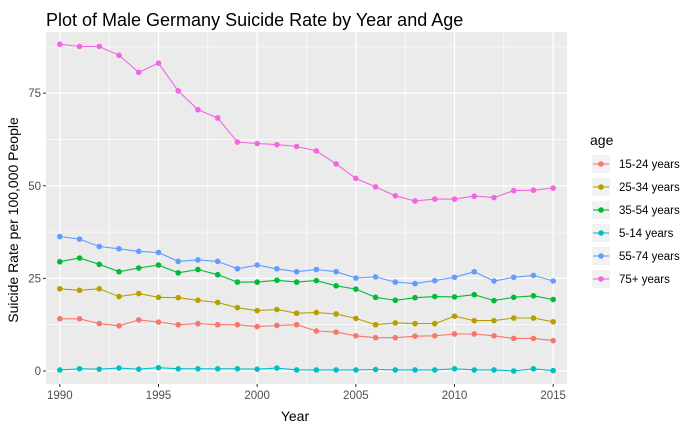 This screenshot has width=700, height=432. What do you see at coordinates (553, 396) in the screenshot?
I see `x-tick-label: 2015` at bounding box center [553, 396].